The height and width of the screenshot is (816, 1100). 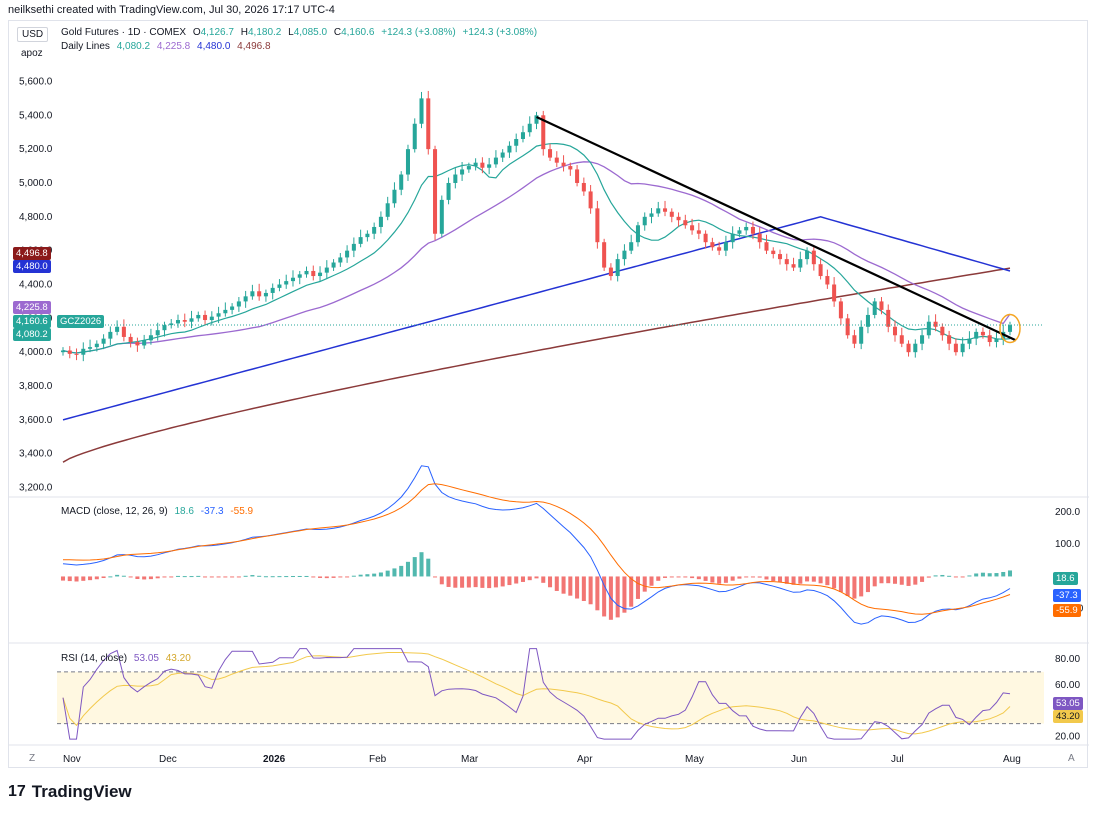 What do you see at coordinates (261, 32) in the screenshot?
I see `legend-high: H4,180.2` at bounding box center [261, 32].